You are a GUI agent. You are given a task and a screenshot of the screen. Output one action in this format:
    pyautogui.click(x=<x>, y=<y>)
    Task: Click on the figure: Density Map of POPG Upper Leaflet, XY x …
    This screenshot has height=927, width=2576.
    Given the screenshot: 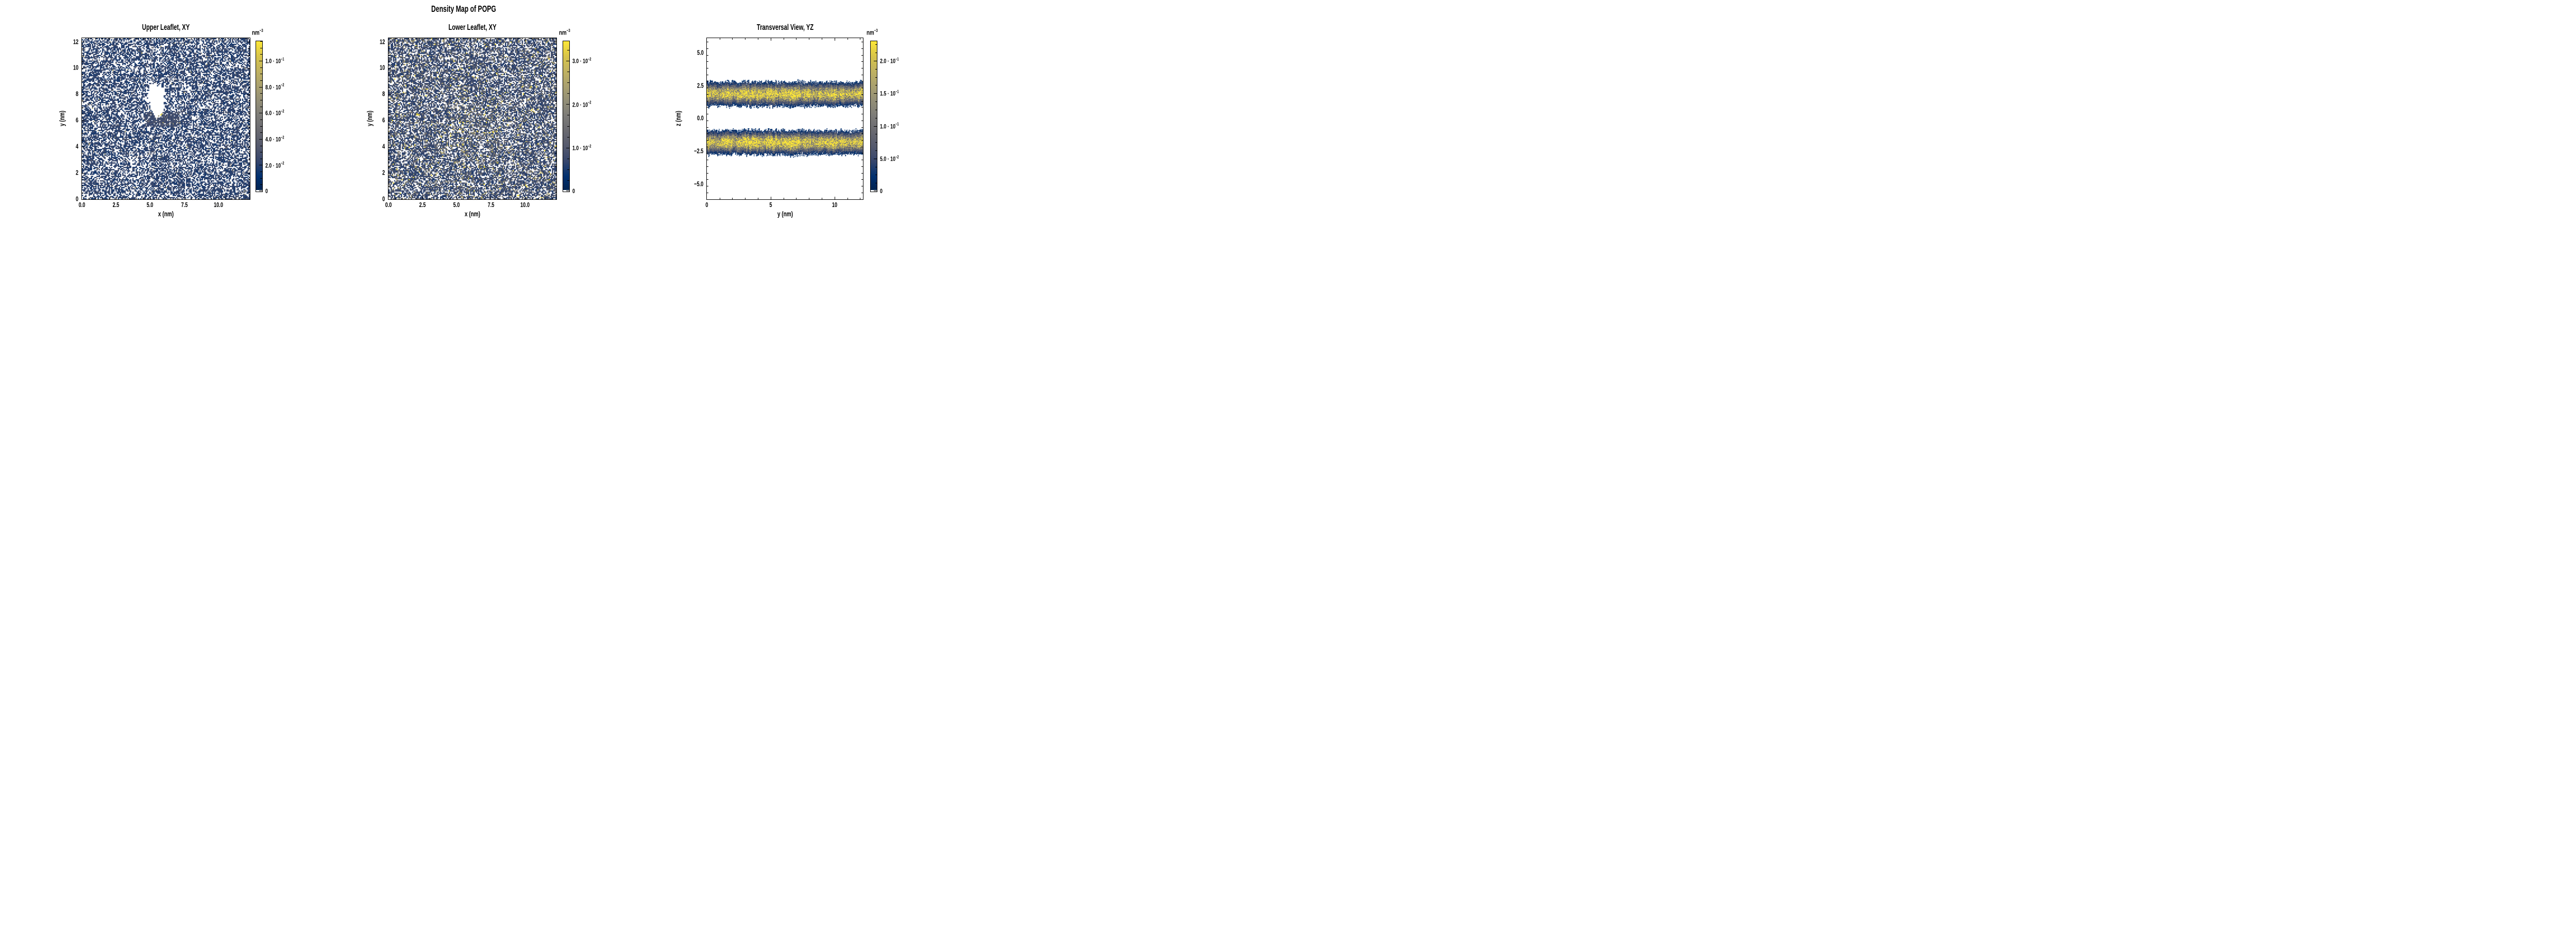 What is the action you would take?
    pyautogui.click(x=463, y=116)
    